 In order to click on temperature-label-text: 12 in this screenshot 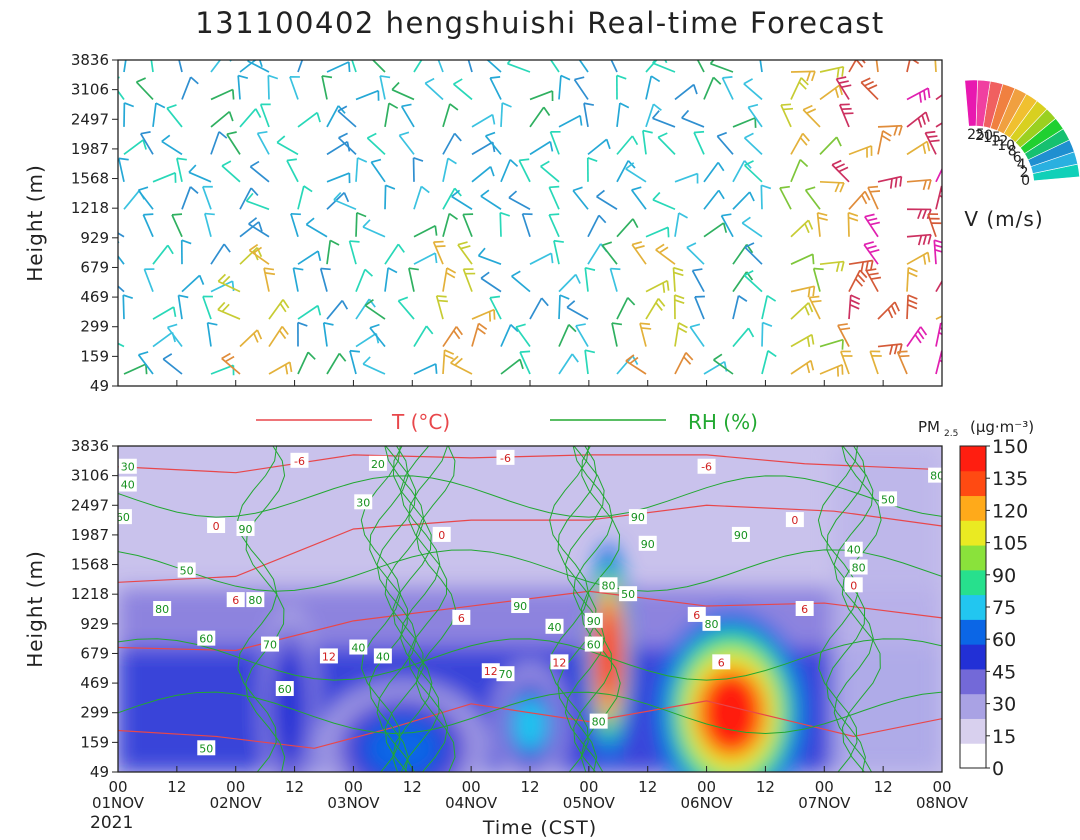, I will do `click(491, 671)`.